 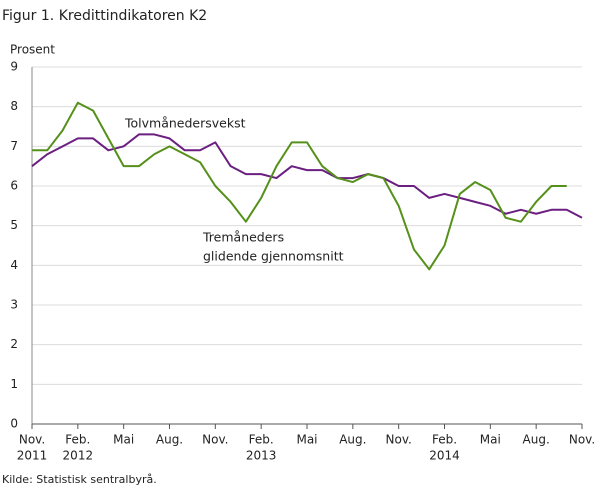 What do you see at coordinates (14, 305) in the screenshot?
I see `y-tick-label: 3` at bounding box center [14, 305].